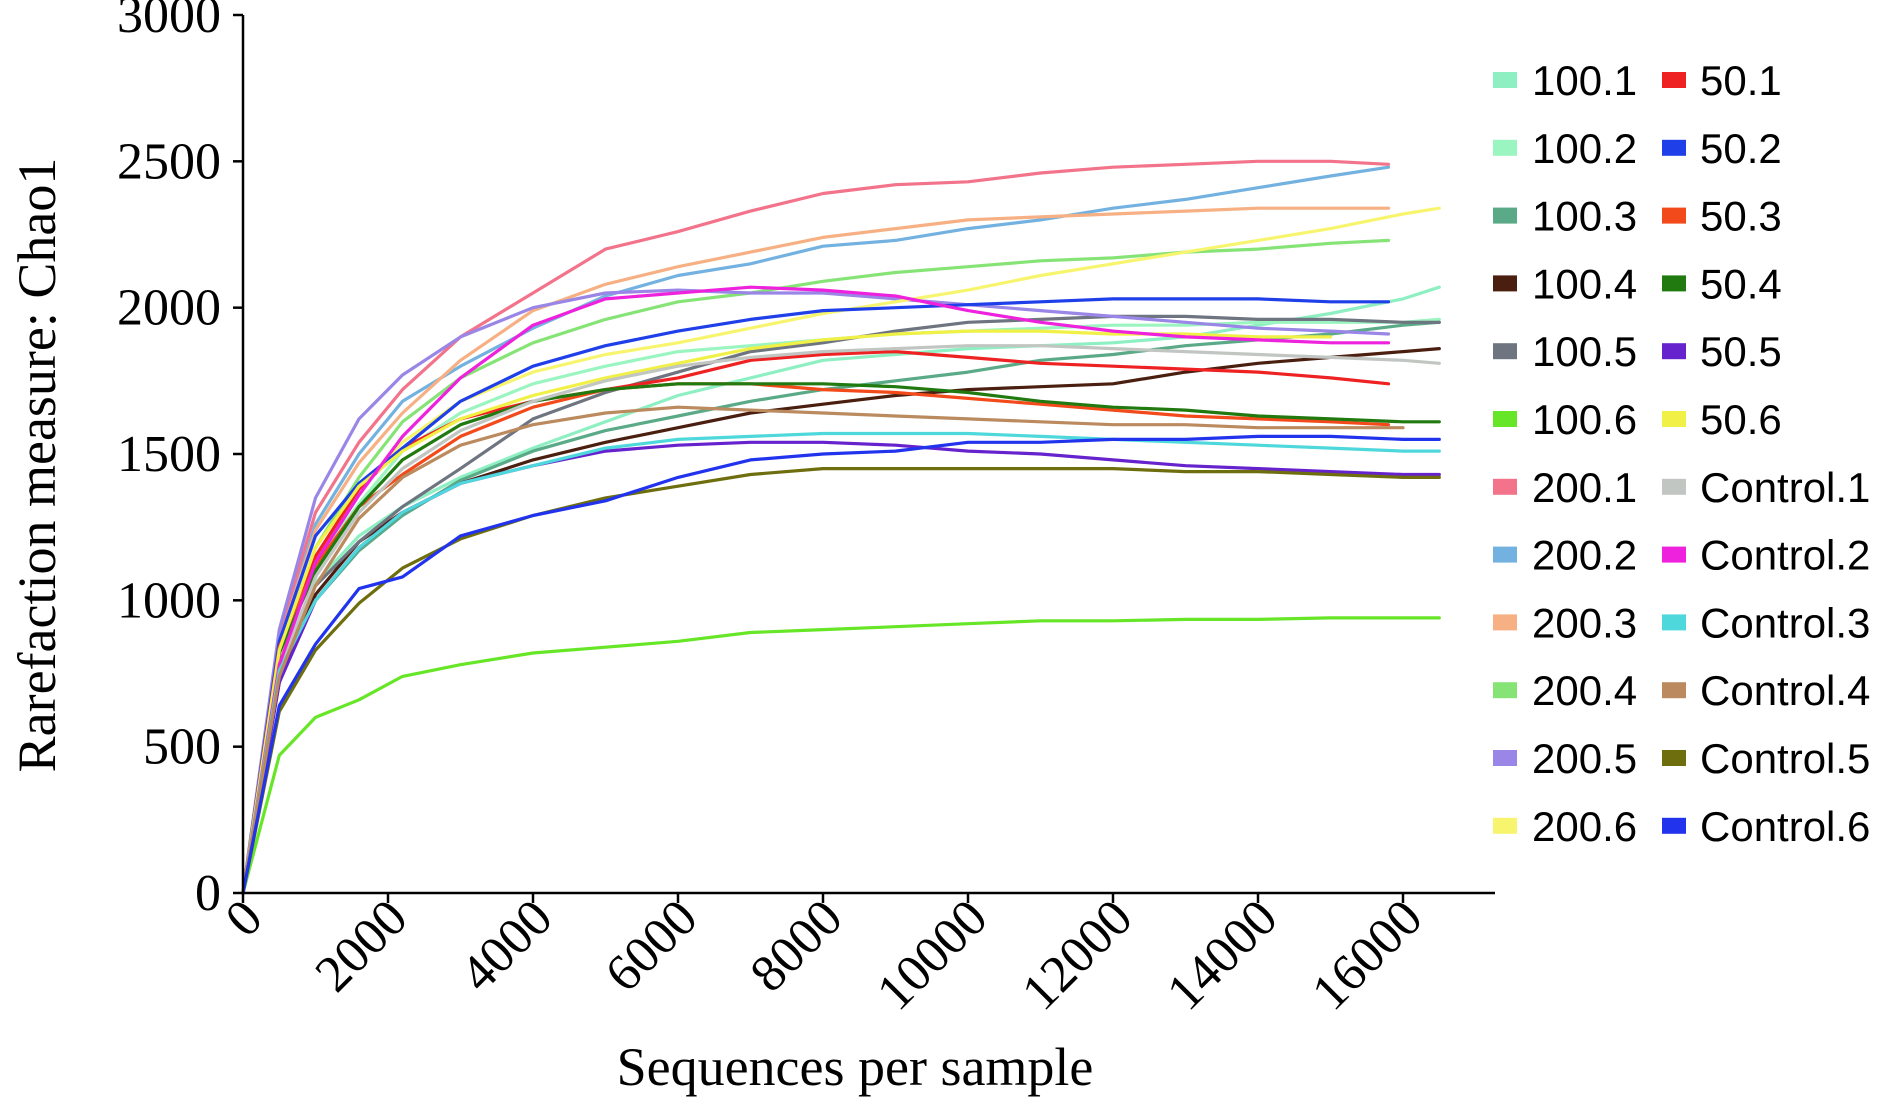 This screenshot has height=1105, width=1890. I want to click on legend-item-control-6: Control.6, so click(1766, 826).